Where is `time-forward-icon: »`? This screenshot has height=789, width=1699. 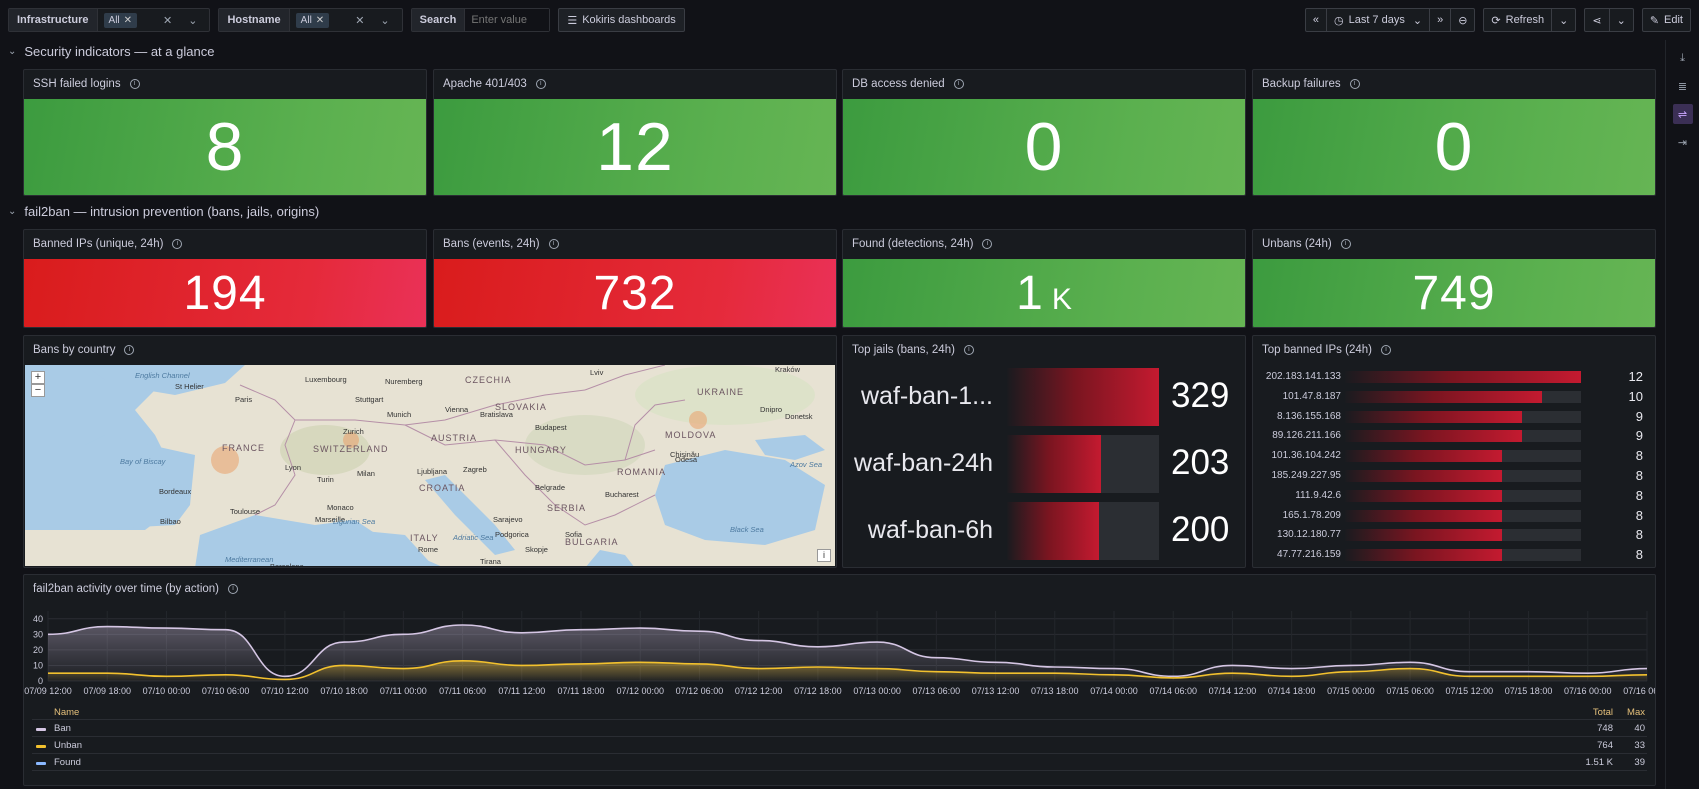 time-forward-icon: » is located at coordinates (1441, 20).